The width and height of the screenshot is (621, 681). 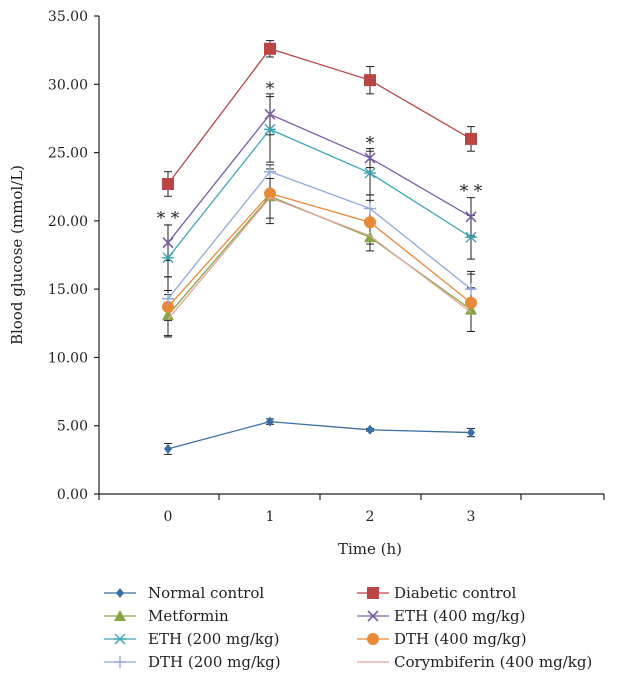 I want to click on y-tick-label: 15.00, so click(x=68, y=290).